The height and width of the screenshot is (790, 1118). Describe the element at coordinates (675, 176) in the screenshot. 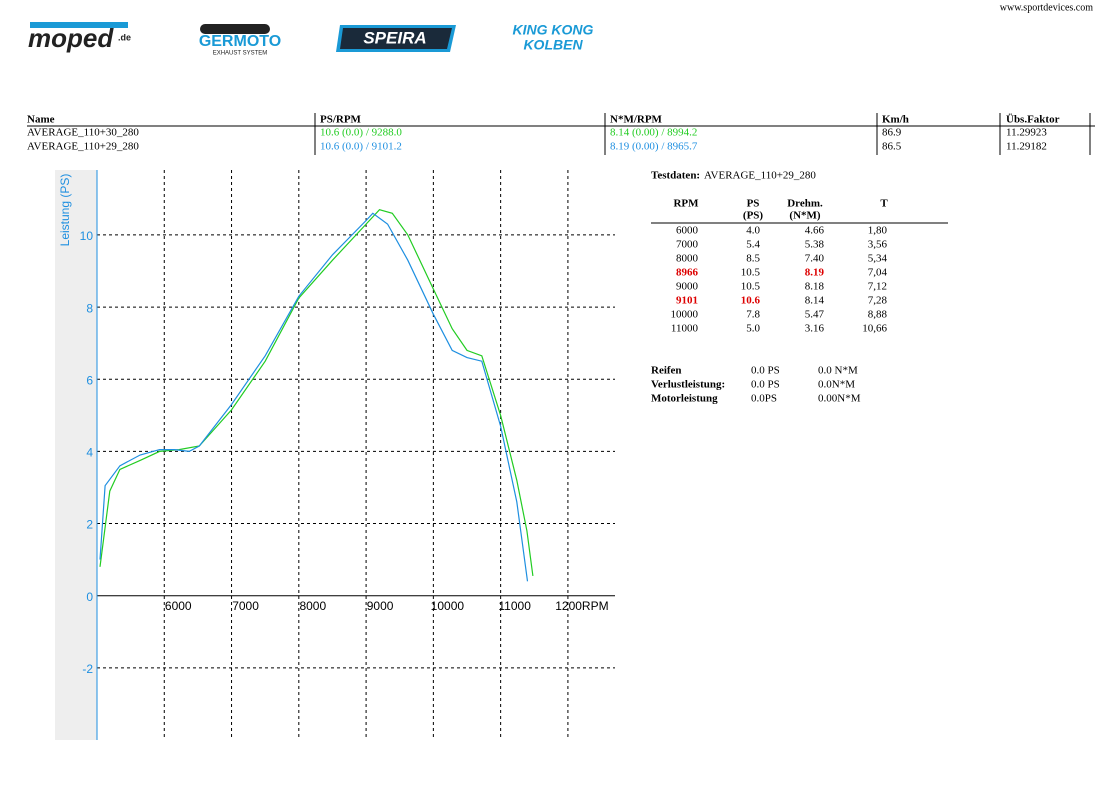

I see `testdata-label: Testdaten:` at that location.